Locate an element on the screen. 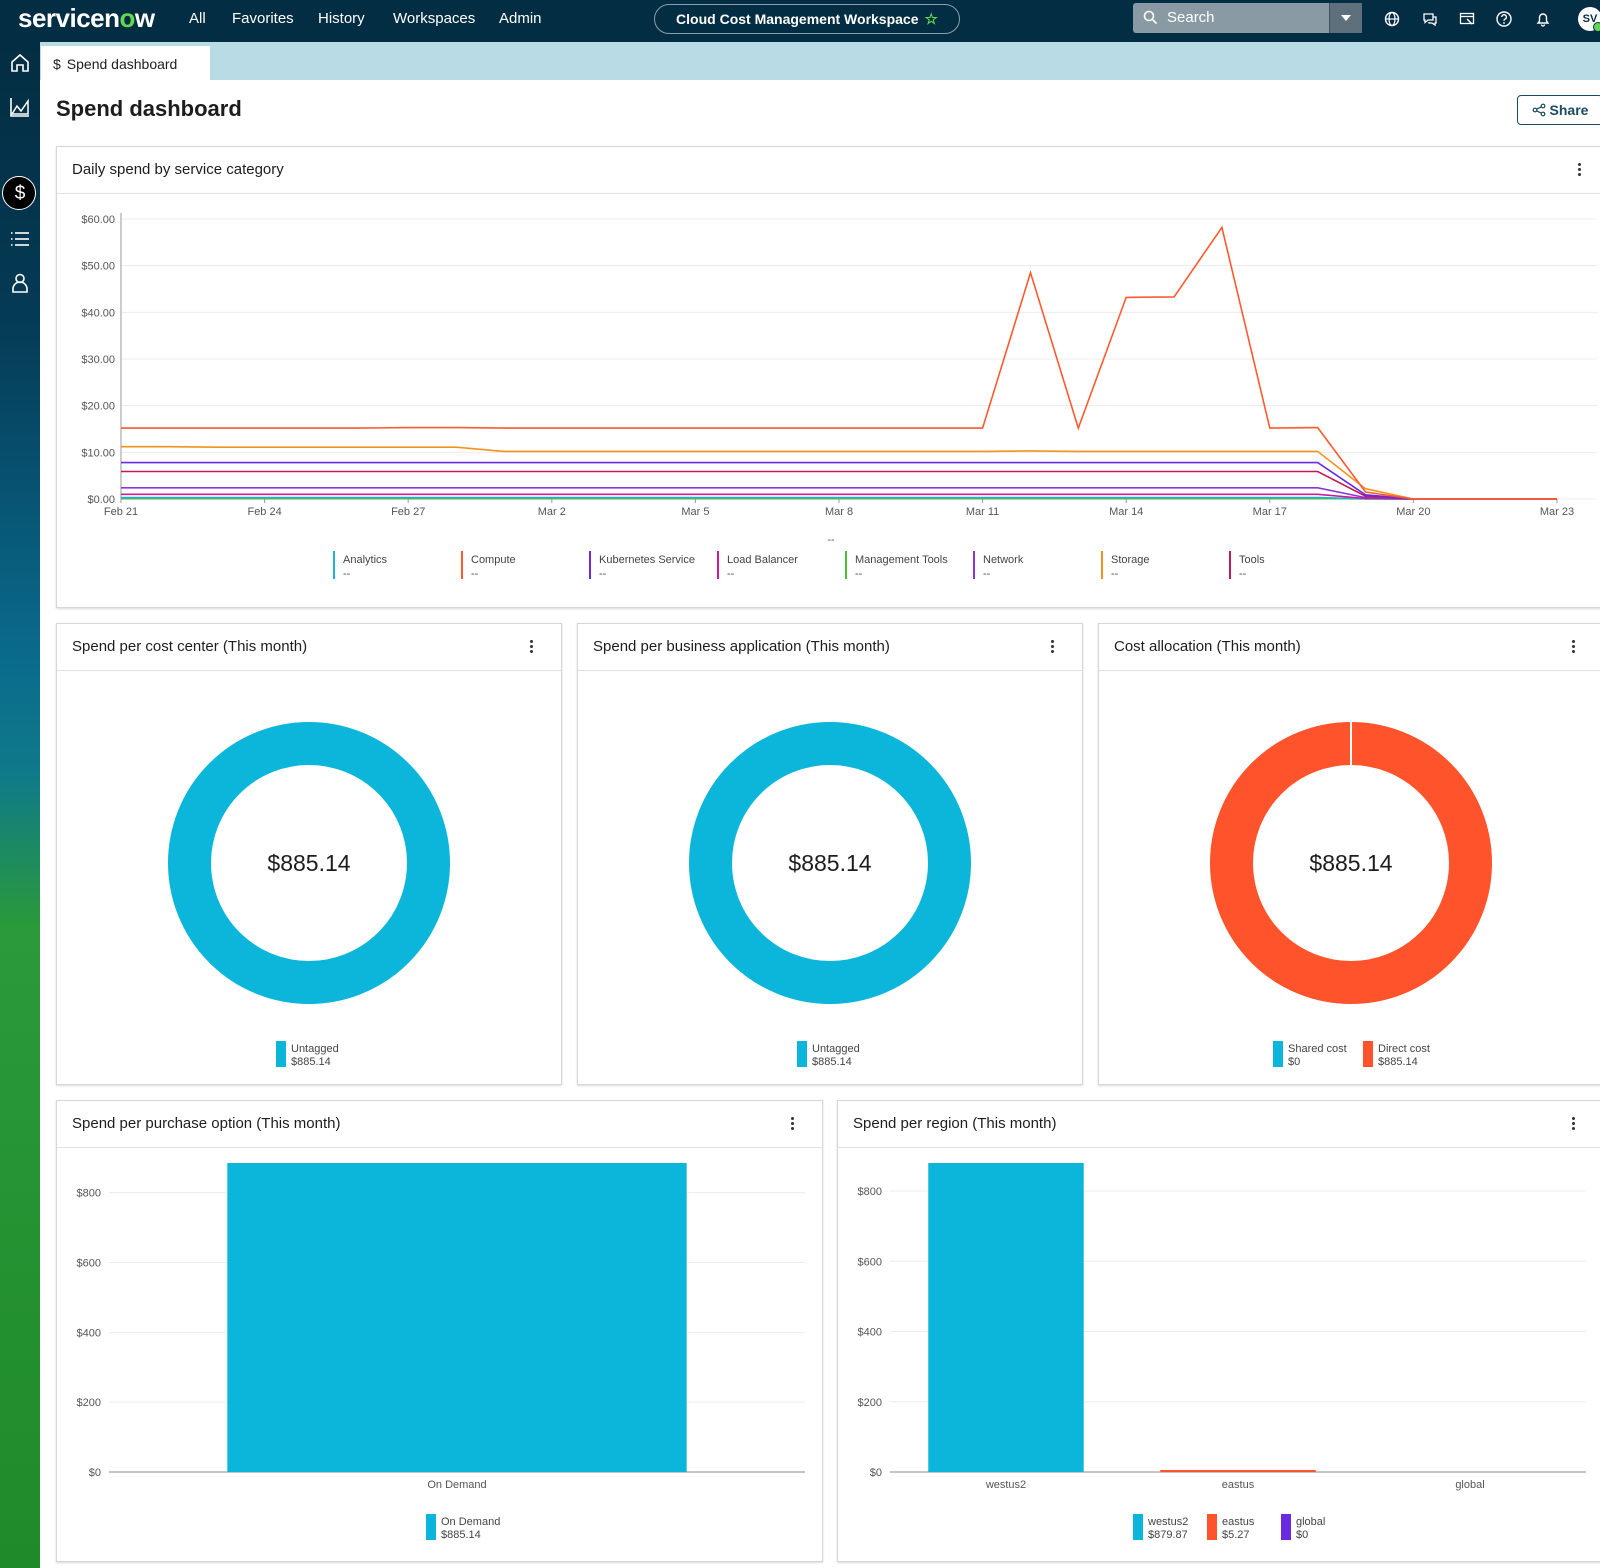 Image resolution: width=1600 pixels, height=1568 pixels. dollar-icon: $ is located at coordinates (20, 193).